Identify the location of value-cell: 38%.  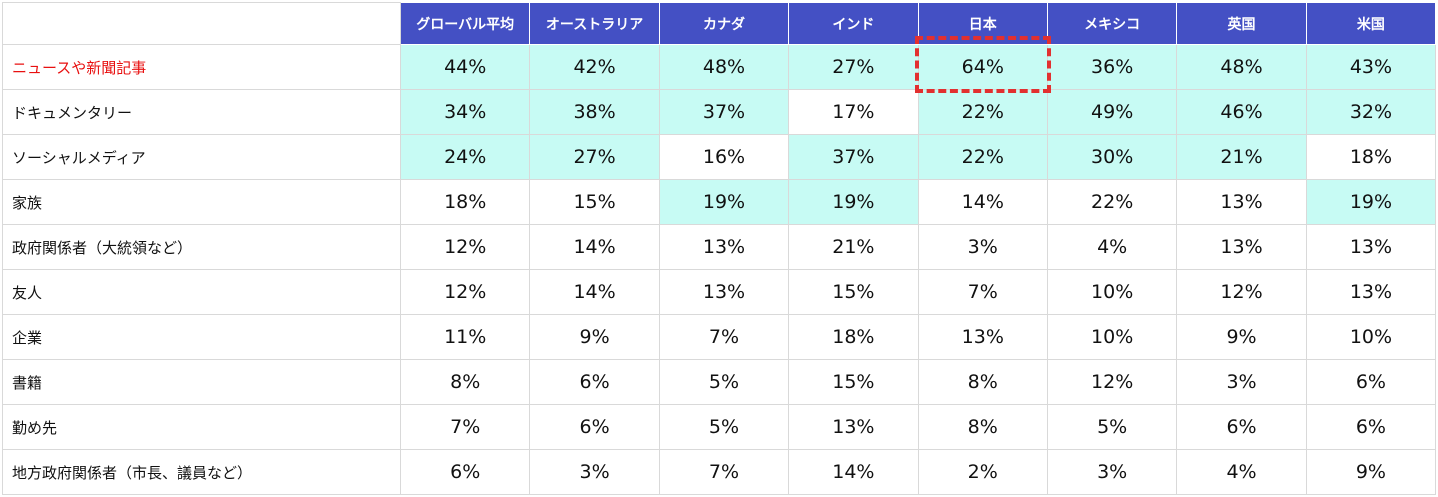
(594, 112).